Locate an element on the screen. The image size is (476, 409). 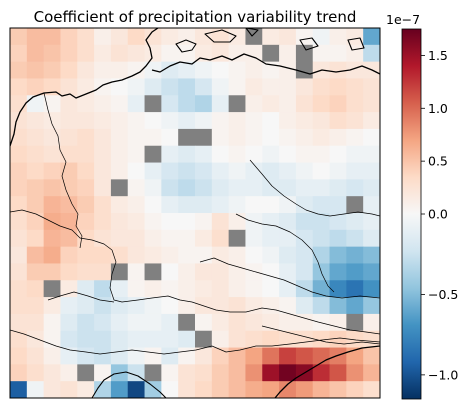
border-slovenia is located at coordinates (320, 335).